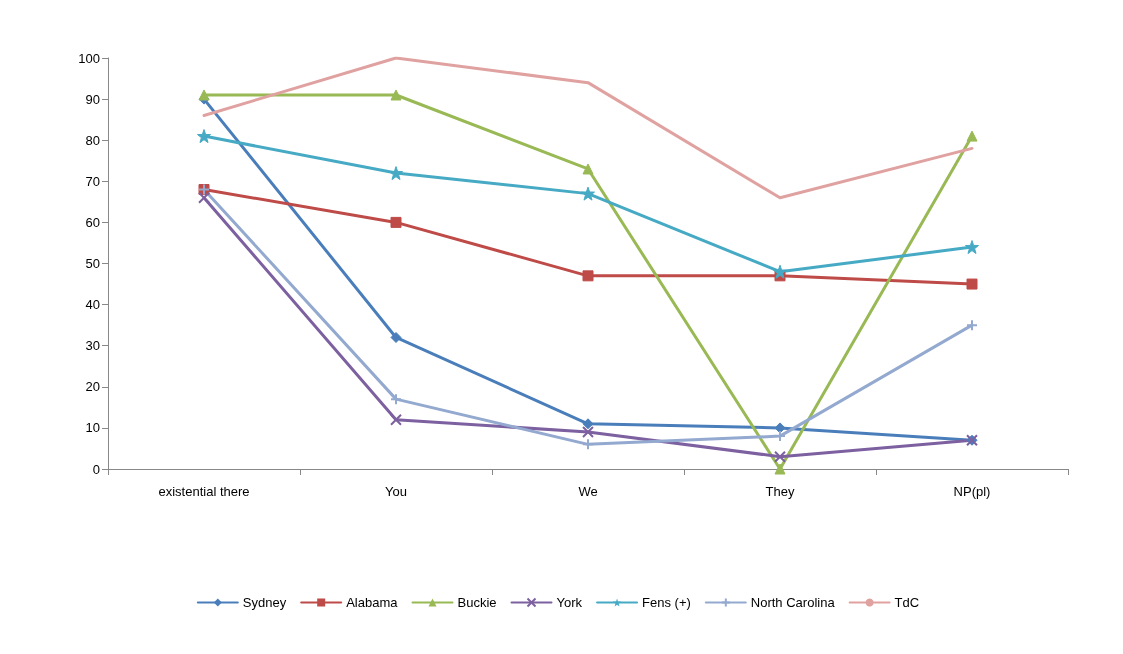  Describe the element at coordinates (264, 602) in the screenshot. I see `legend-label: Sydney` at that location.